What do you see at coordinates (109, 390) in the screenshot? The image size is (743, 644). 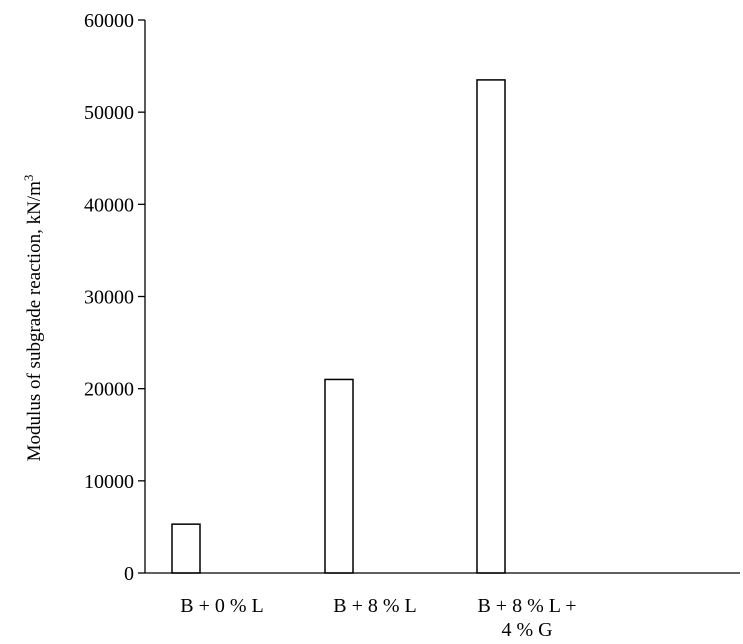 I see `y-tick-label: 20000` at bounding box center [109, 390].